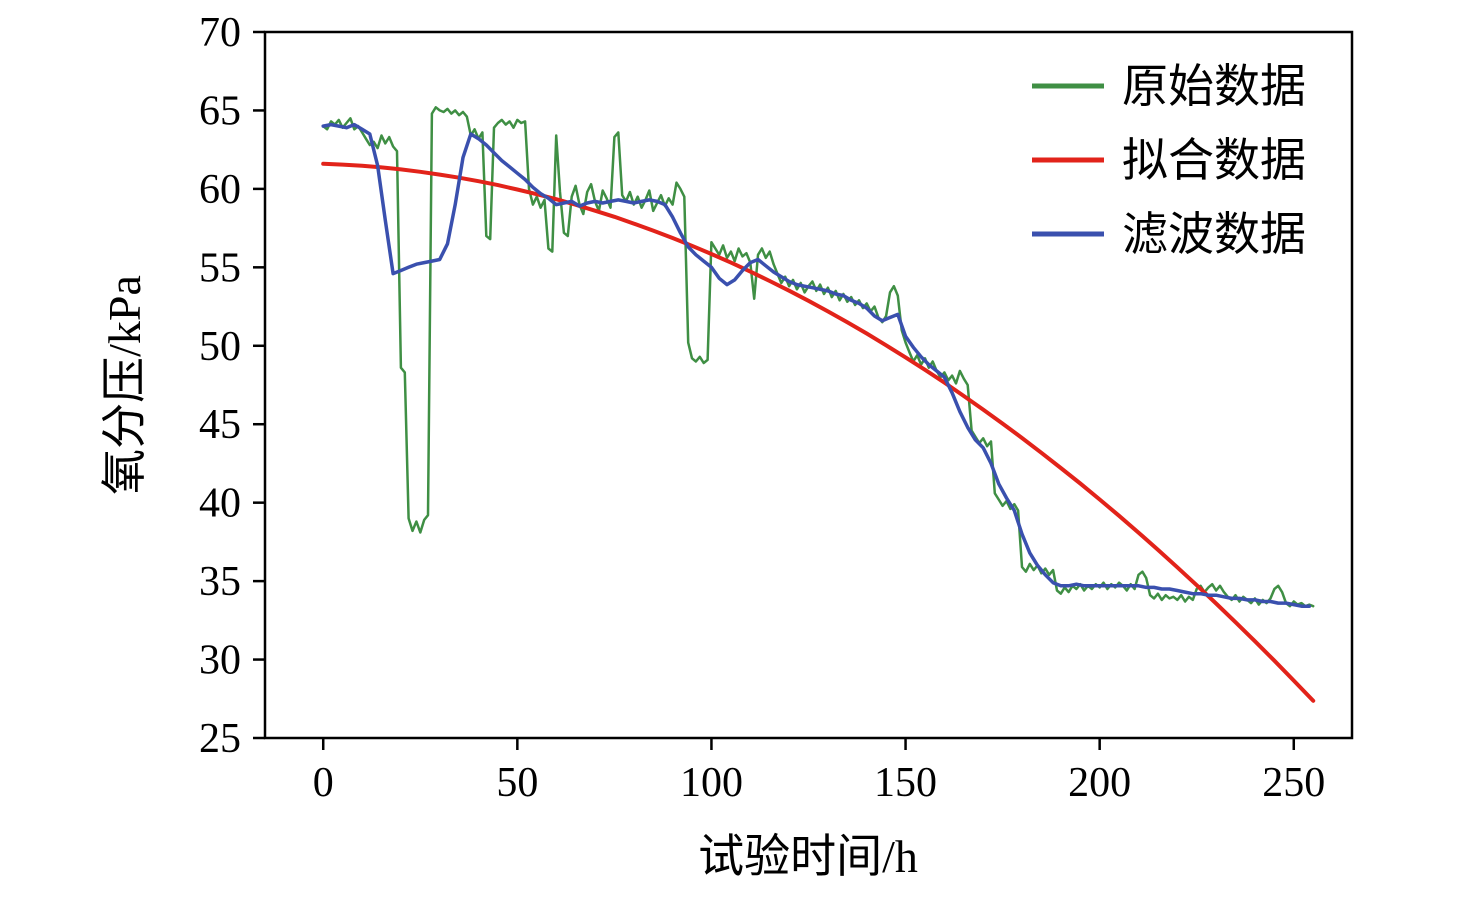 This screenshot has height=904, width=1476. What do you see at coordinates (220, 661) in the screenshot?
I see `y-tick-label: 30` at bounding box center [220, 661].